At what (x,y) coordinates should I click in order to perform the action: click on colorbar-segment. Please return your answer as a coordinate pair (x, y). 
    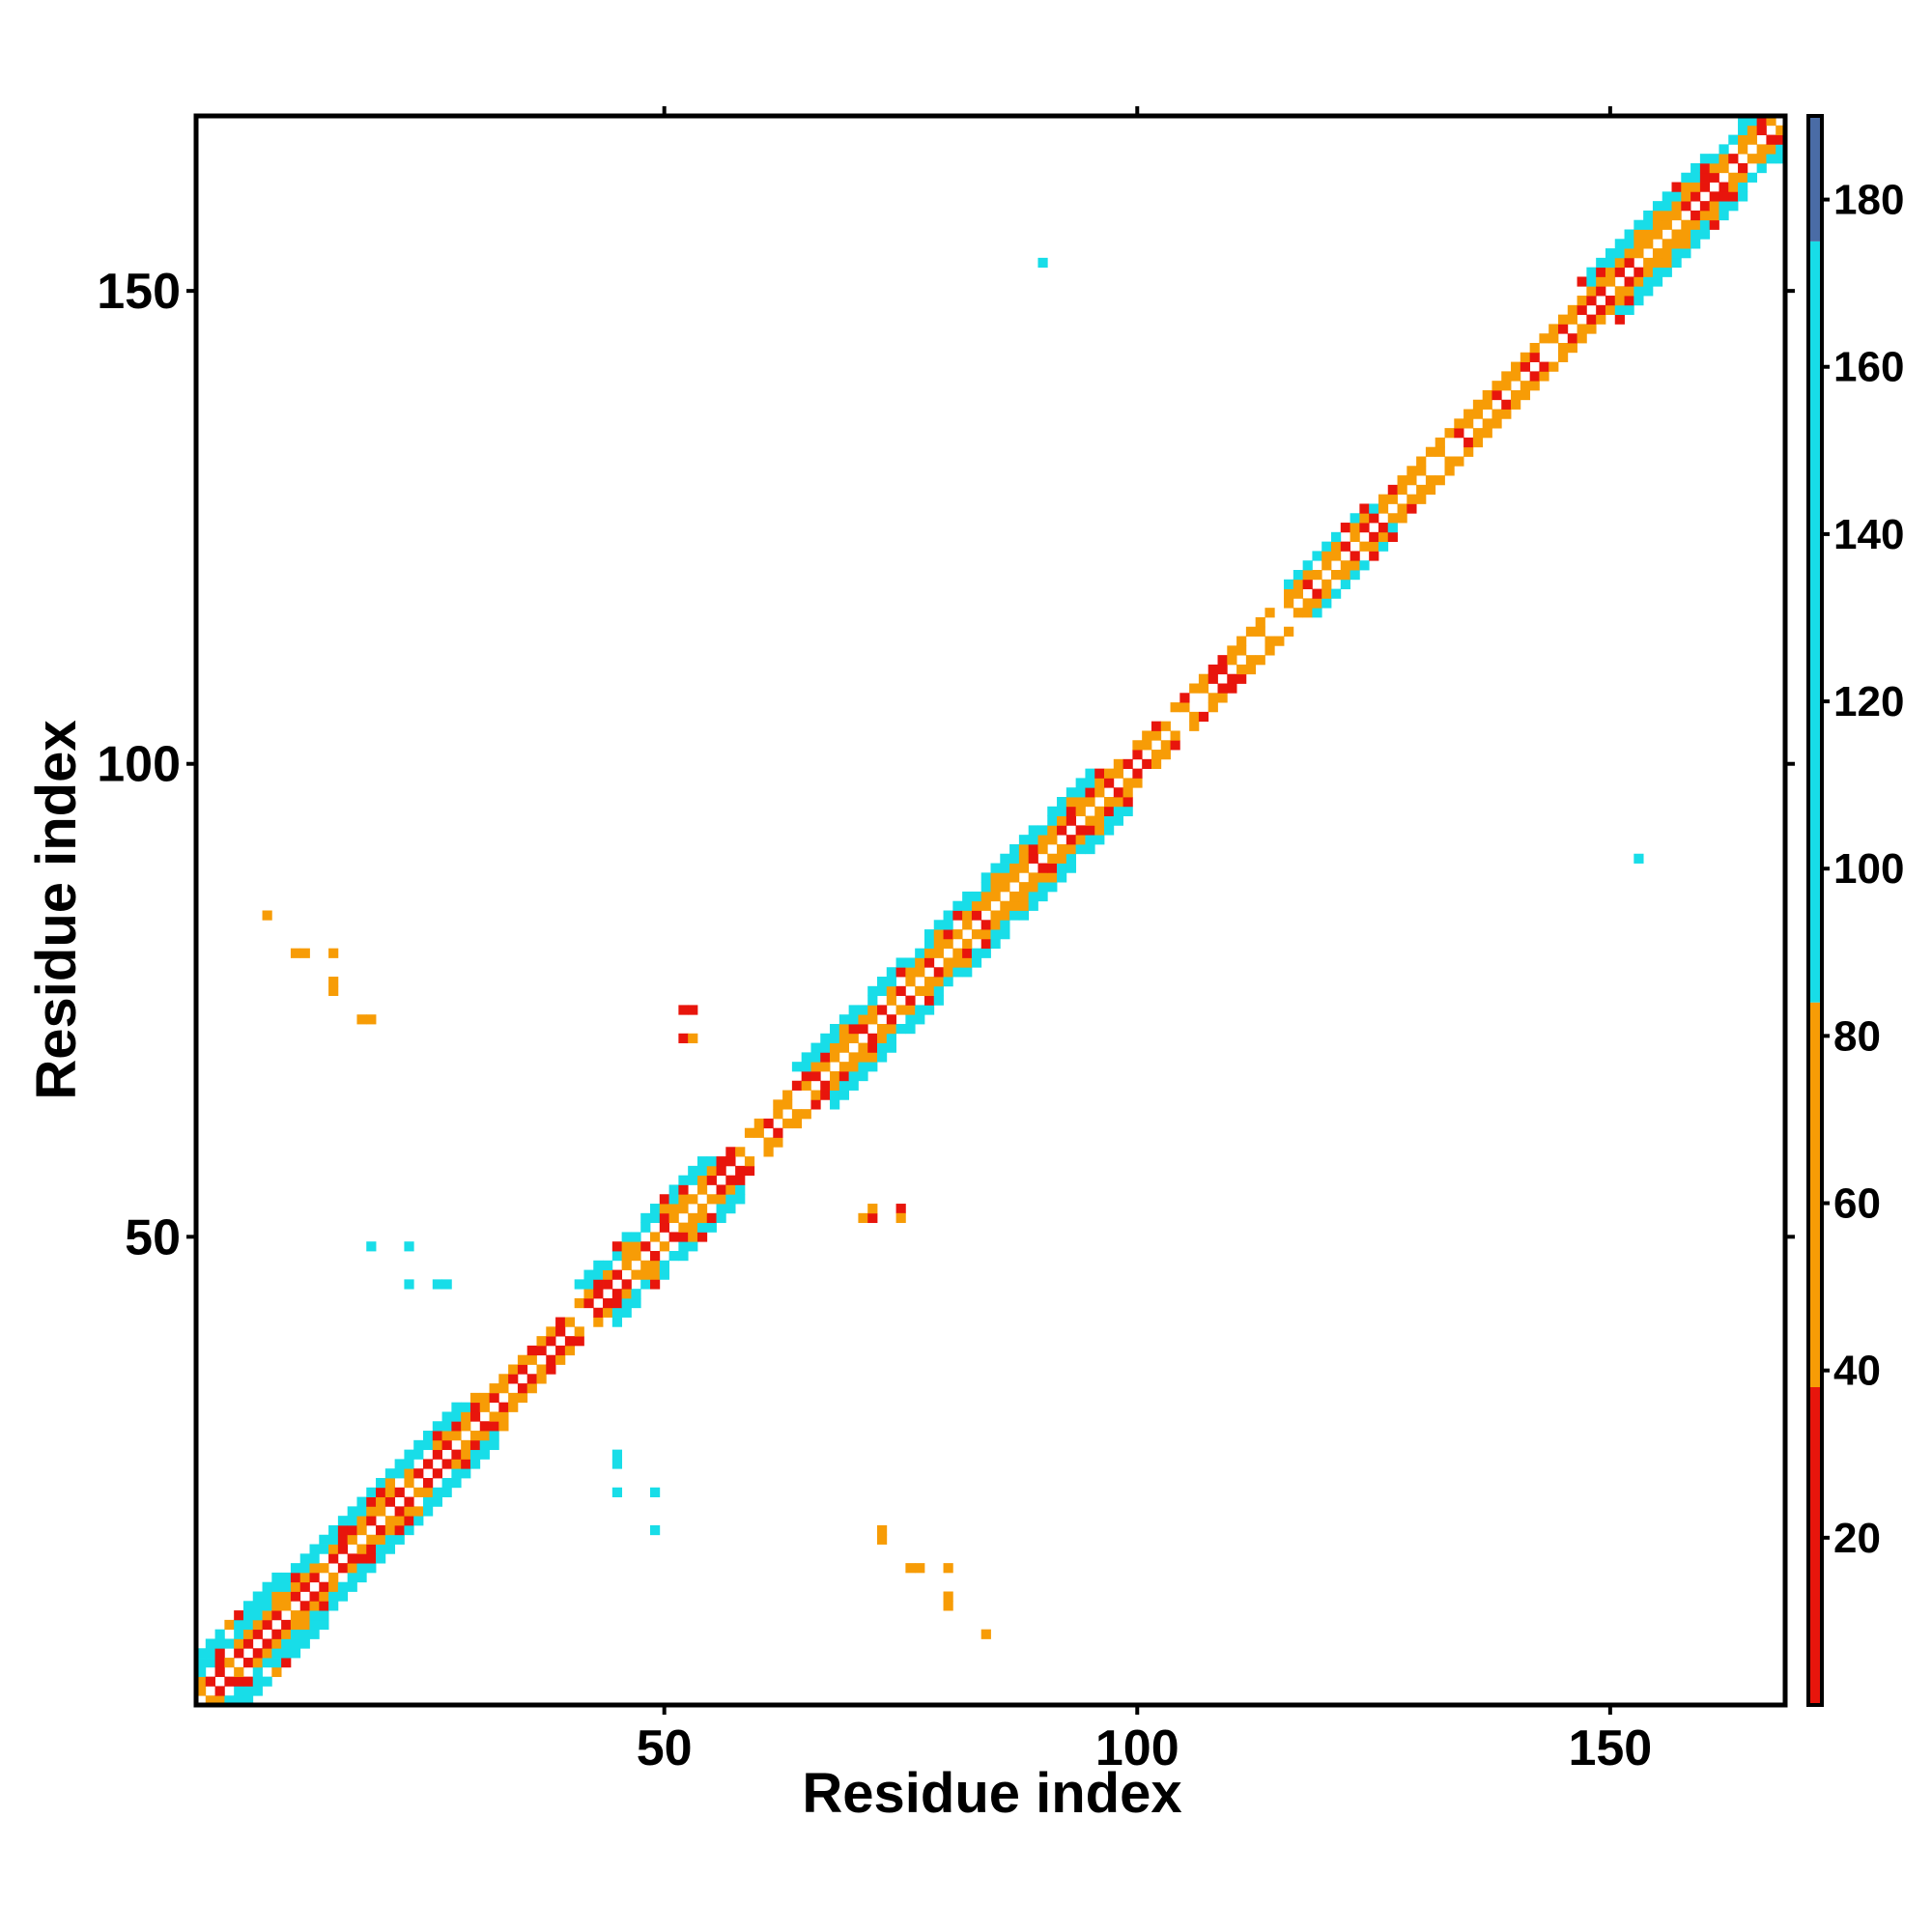
    Looking at the image, I should click on (1815, 1546).